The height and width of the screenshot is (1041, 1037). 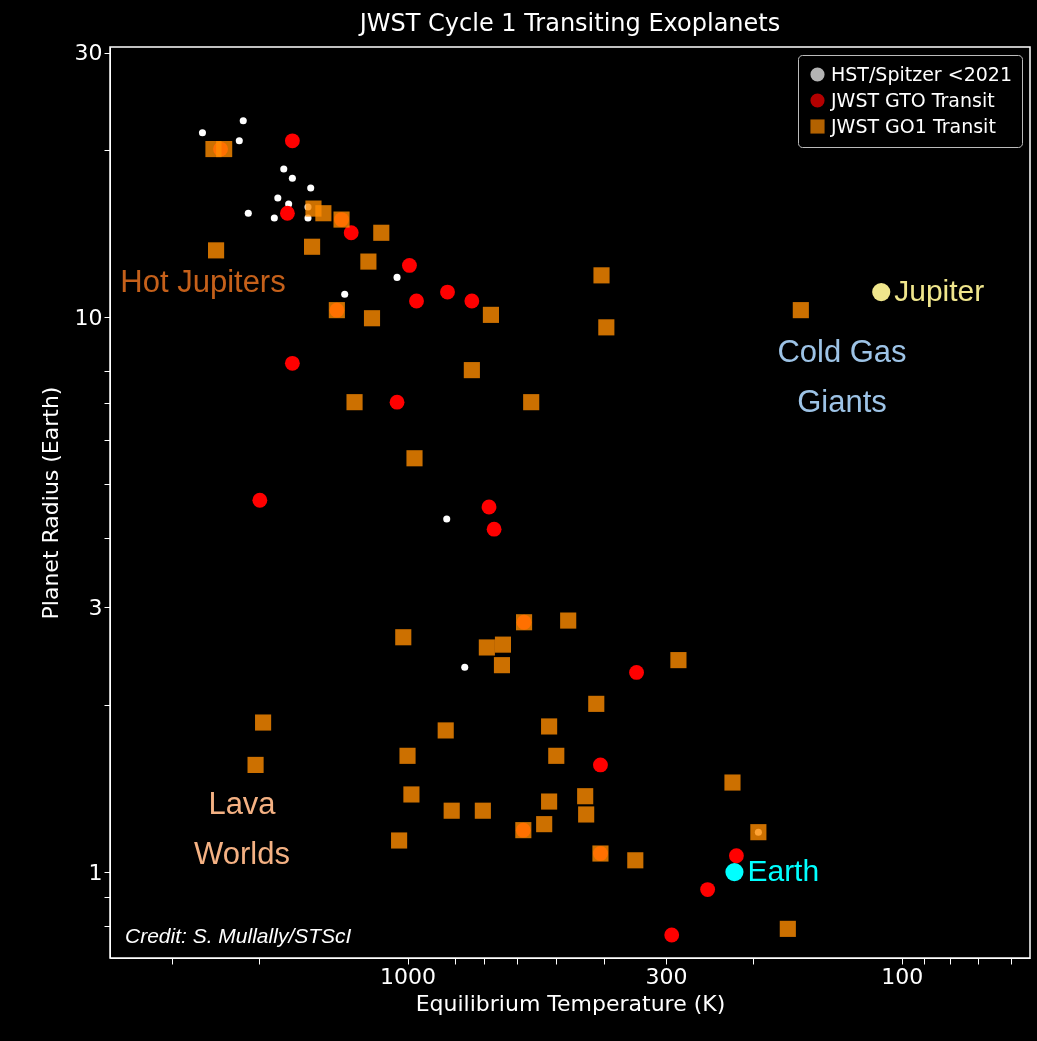 What do you see at coordinates (95, 872) in the screenshot?
I see `y-tick-label: 1` at bounding box center [95, 872].